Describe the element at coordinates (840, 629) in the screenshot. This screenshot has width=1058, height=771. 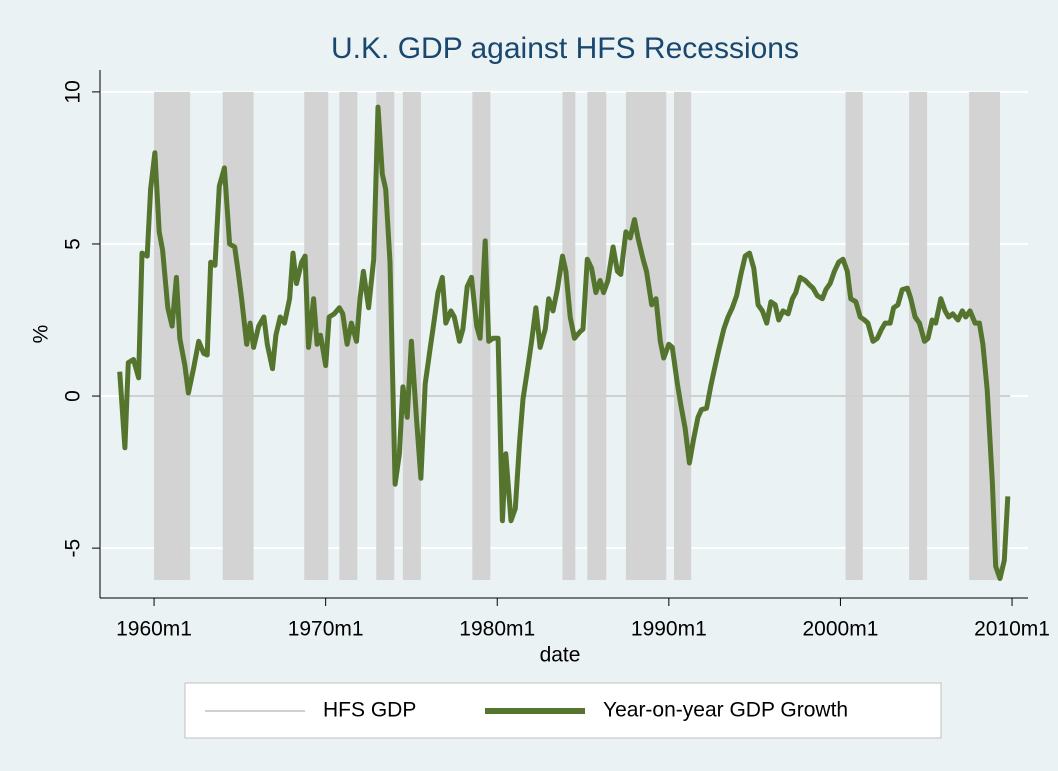
I see `x-tick-label: 2000m1` at that location.